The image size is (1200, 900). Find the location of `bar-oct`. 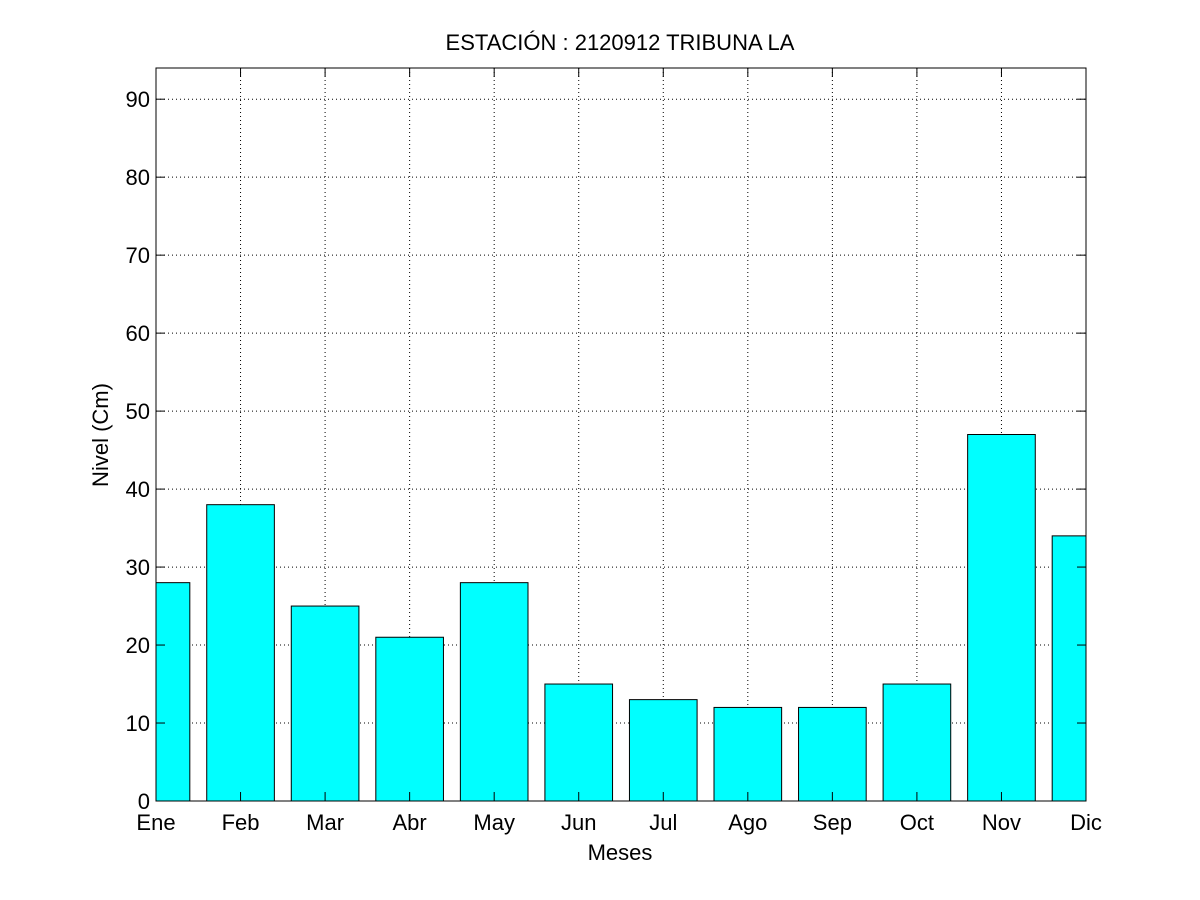

bar-oct is located at coordinates (917, 742).